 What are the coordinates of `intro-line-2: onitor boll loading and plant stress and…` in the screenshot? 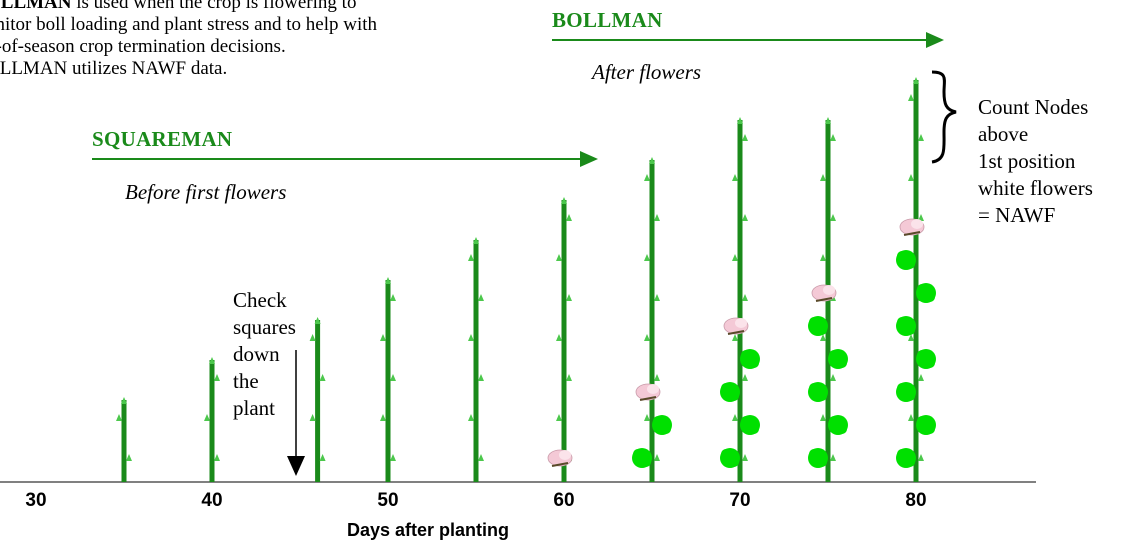 It's located at (189, 24).